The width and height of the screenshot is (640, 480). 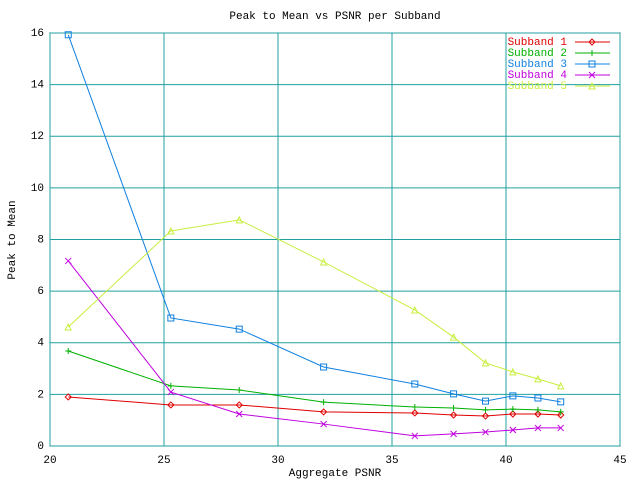 What do you see at coordinates (40, 447) in the screenshot?
I see `y-tick-label: 0` at bounding box center [40, 447].